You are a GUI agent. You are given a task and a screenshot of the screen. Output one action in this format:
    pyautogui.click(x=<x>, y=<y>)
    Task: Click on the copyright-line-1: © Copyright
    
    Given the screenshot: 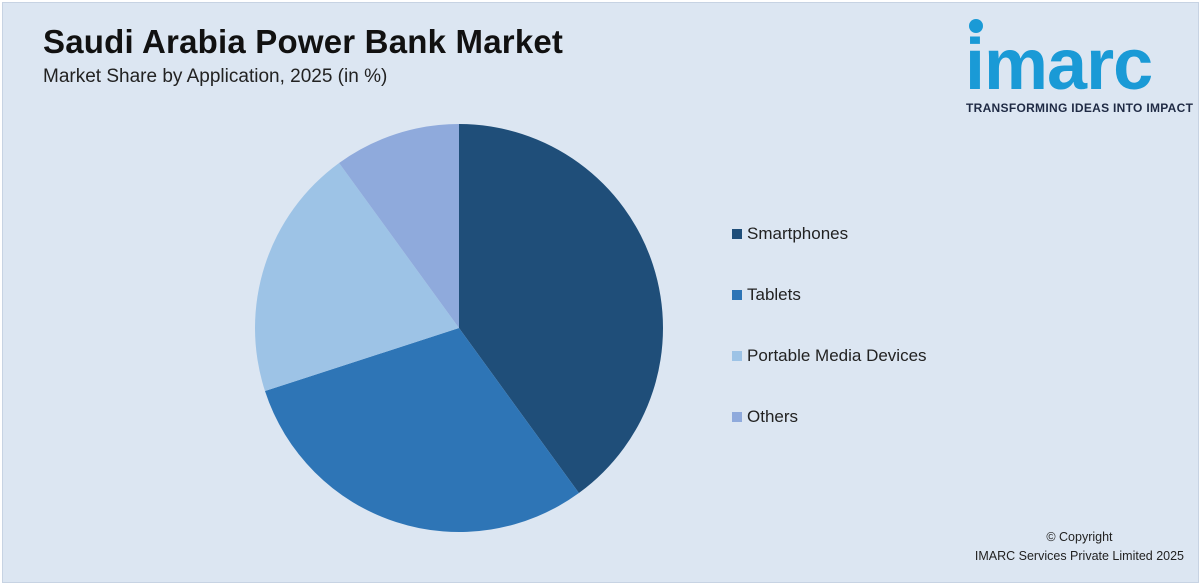 What is the action you would take?
    pyautogui.click(x=1079, y=537)
    